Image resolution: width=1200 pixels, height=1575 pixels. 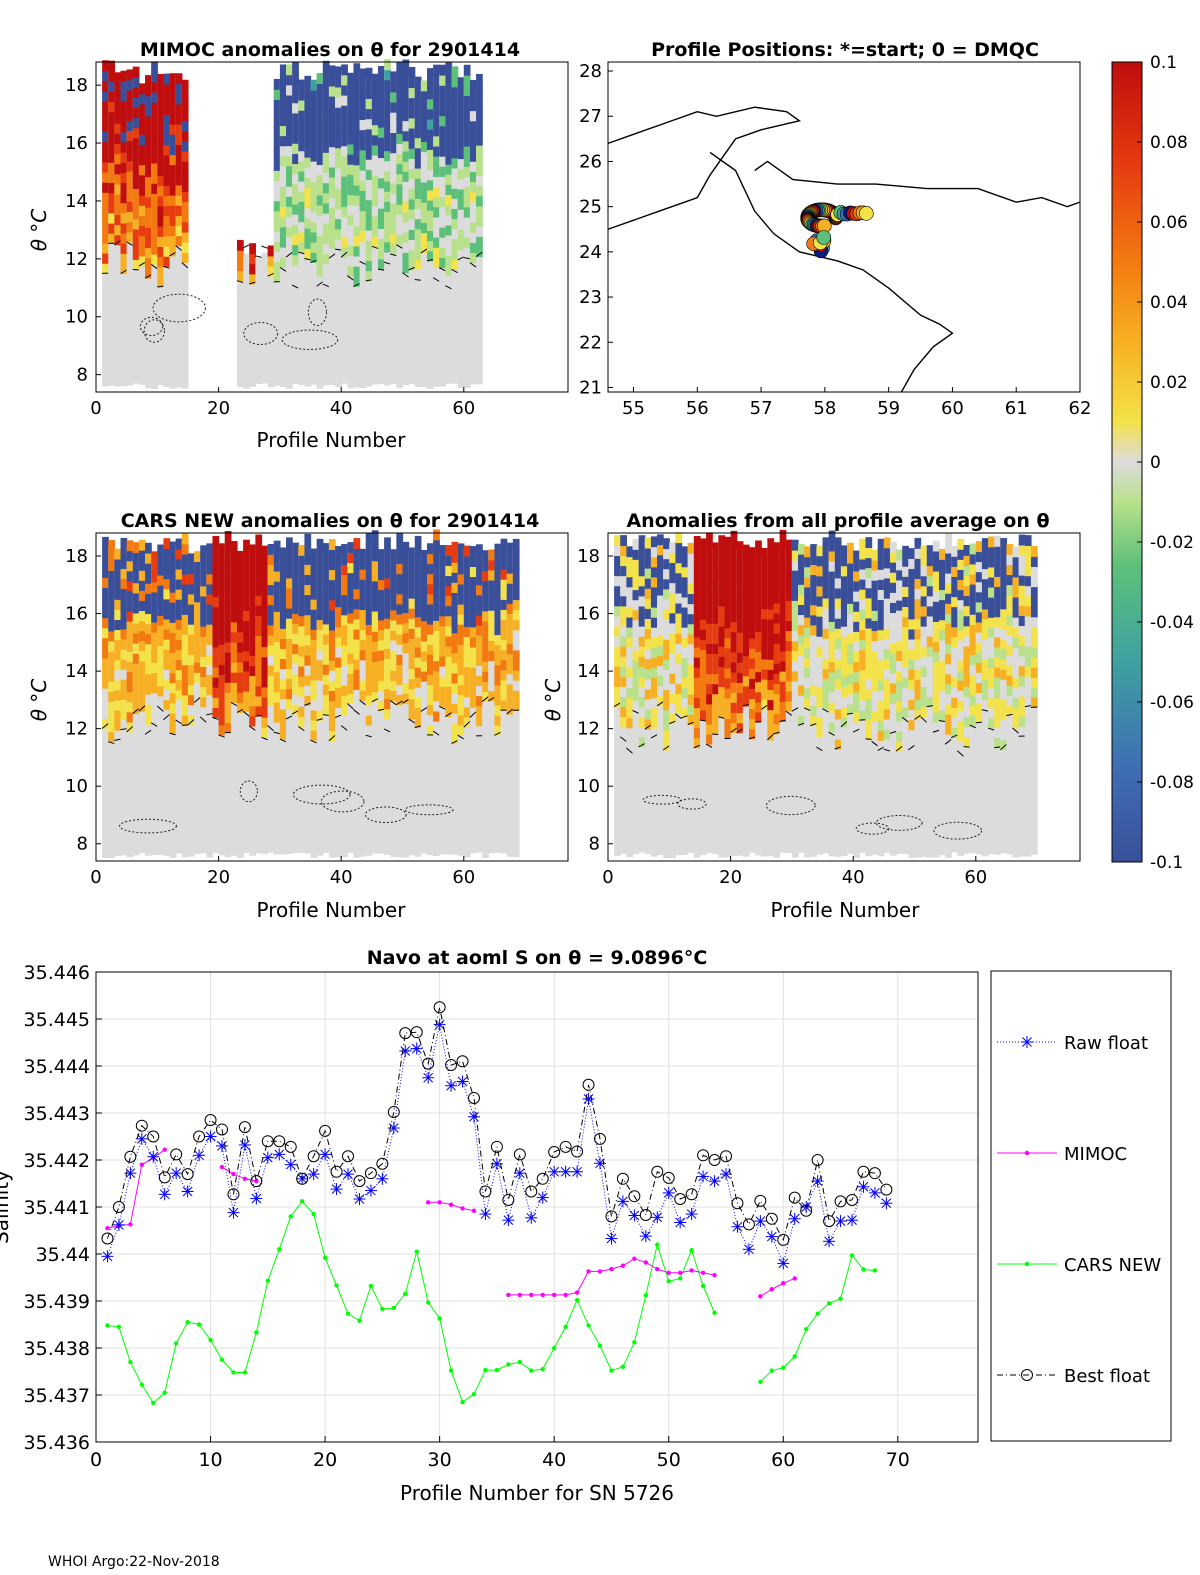 What do you see at coordinates (829, 708) in the screenshot?
I see `allavg-heatmap: 0 20 40 60 8 10 12 14 16 18` at bounding box center [829, 708].